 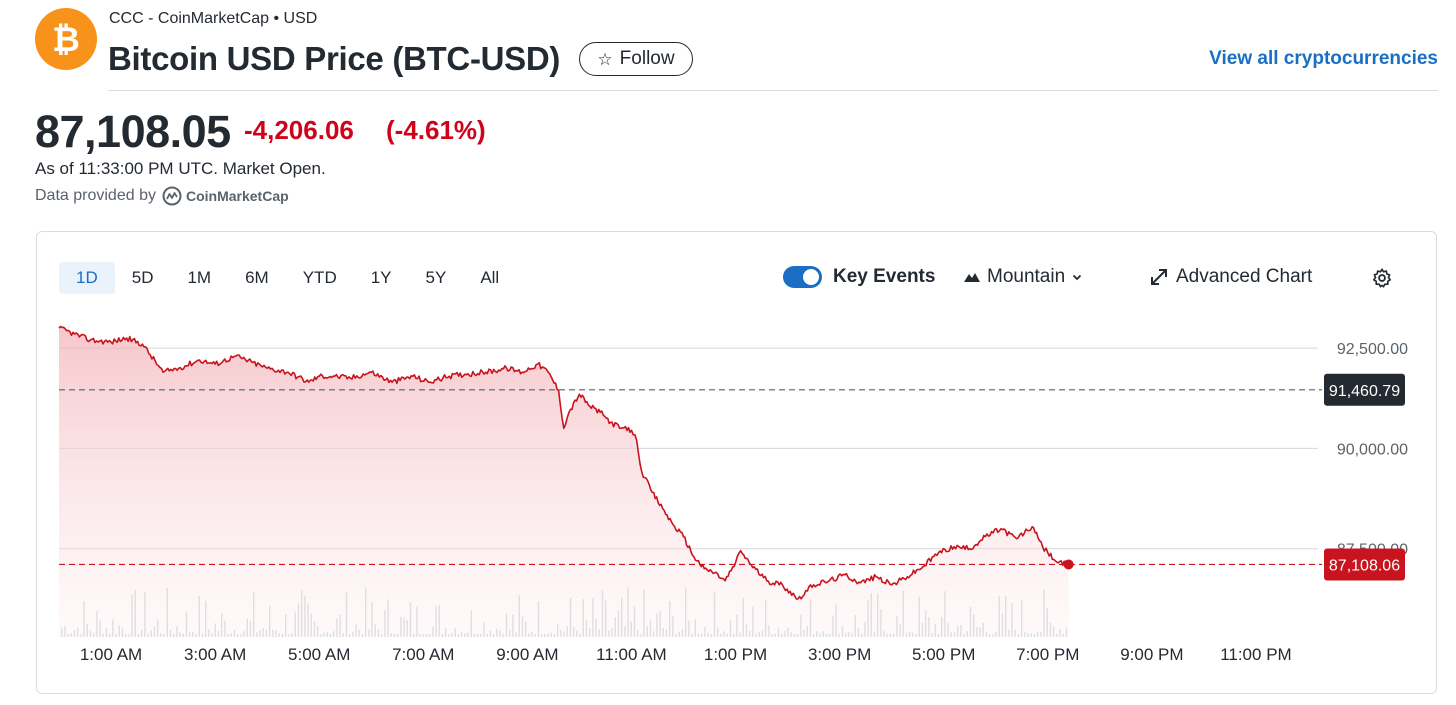 I want to click on coinmarketcap-icon, so click(x=172, y=196).